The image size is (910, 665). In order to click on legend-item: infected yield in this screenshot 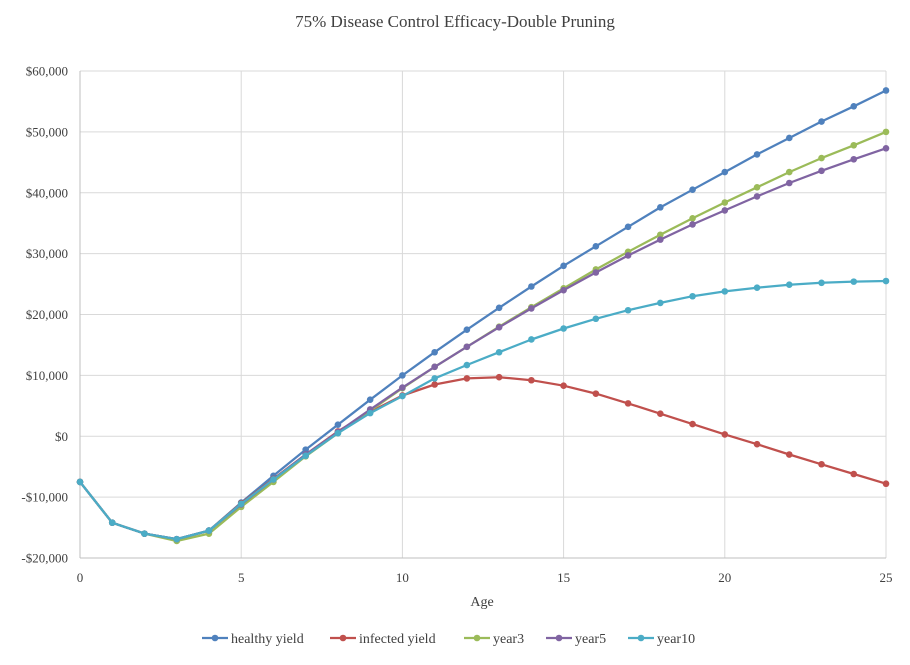, I will do `click(383, 639)`.